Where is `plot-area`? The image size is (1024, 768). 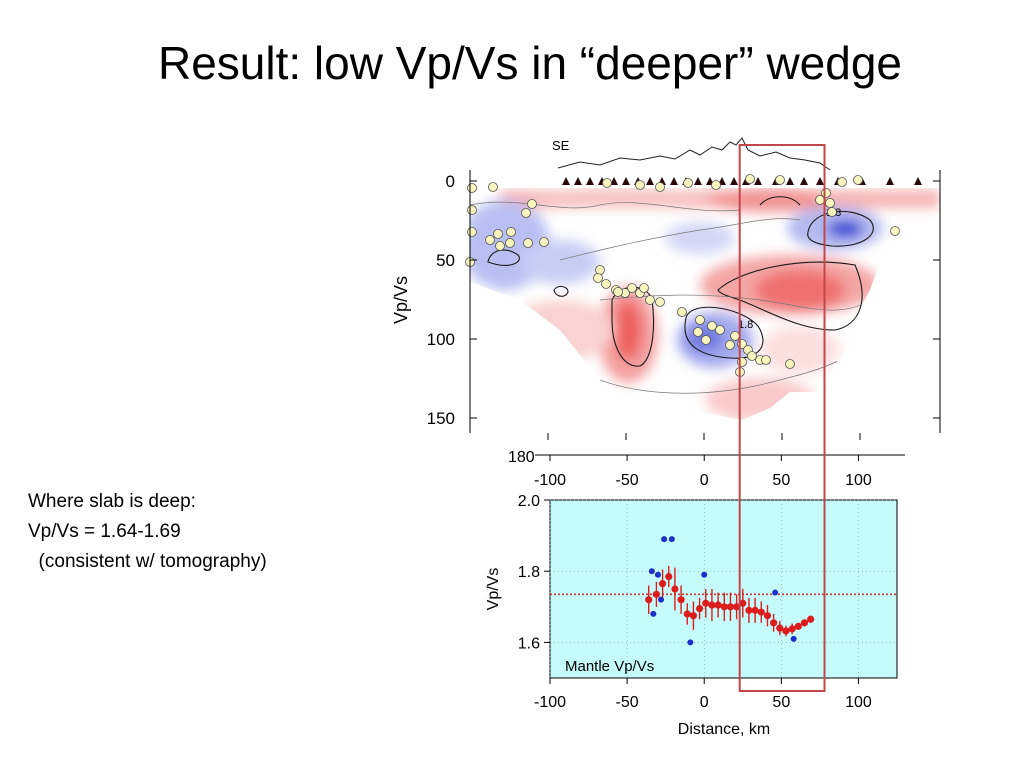
plot-area is located at coordinates (723, 589).